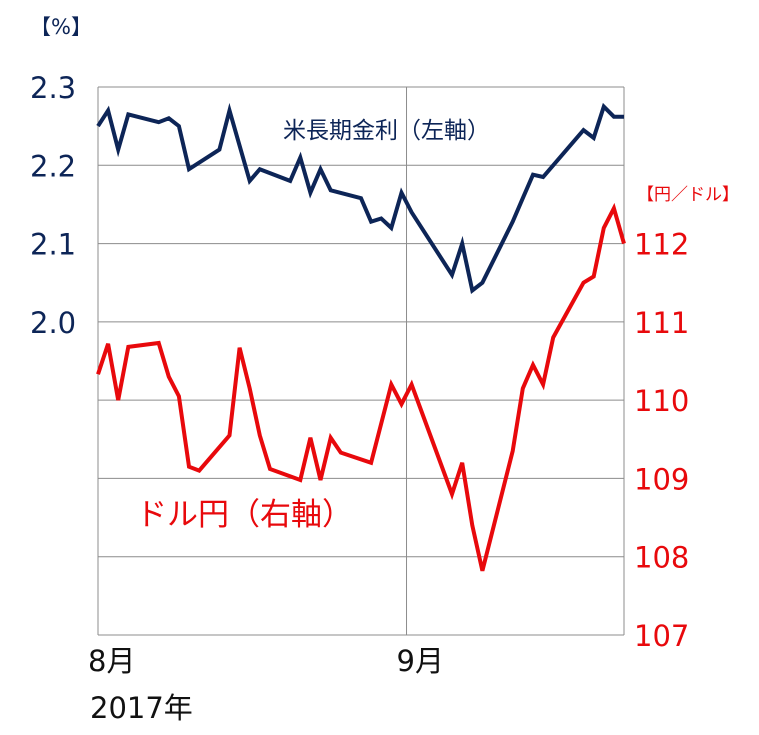 The width and height of the screenshot is (759, 735). What do you see at coordinates (661, 401) in the screenshot?
I see `right-axis-tick-label: 110` at bounding box center [661, 401].